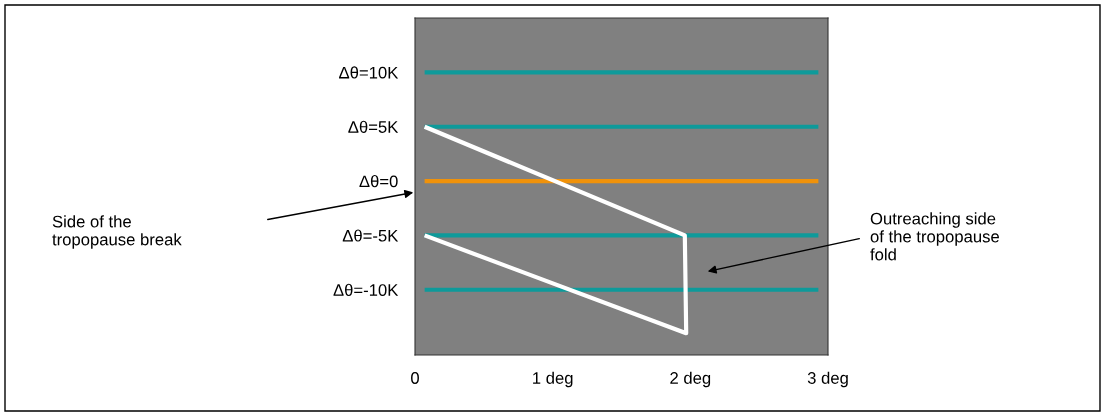  What do you see at coordinates (827, 379) in the screenshot?
I see `x-tick-label: 3 deg` at bounding box center [827, 379].